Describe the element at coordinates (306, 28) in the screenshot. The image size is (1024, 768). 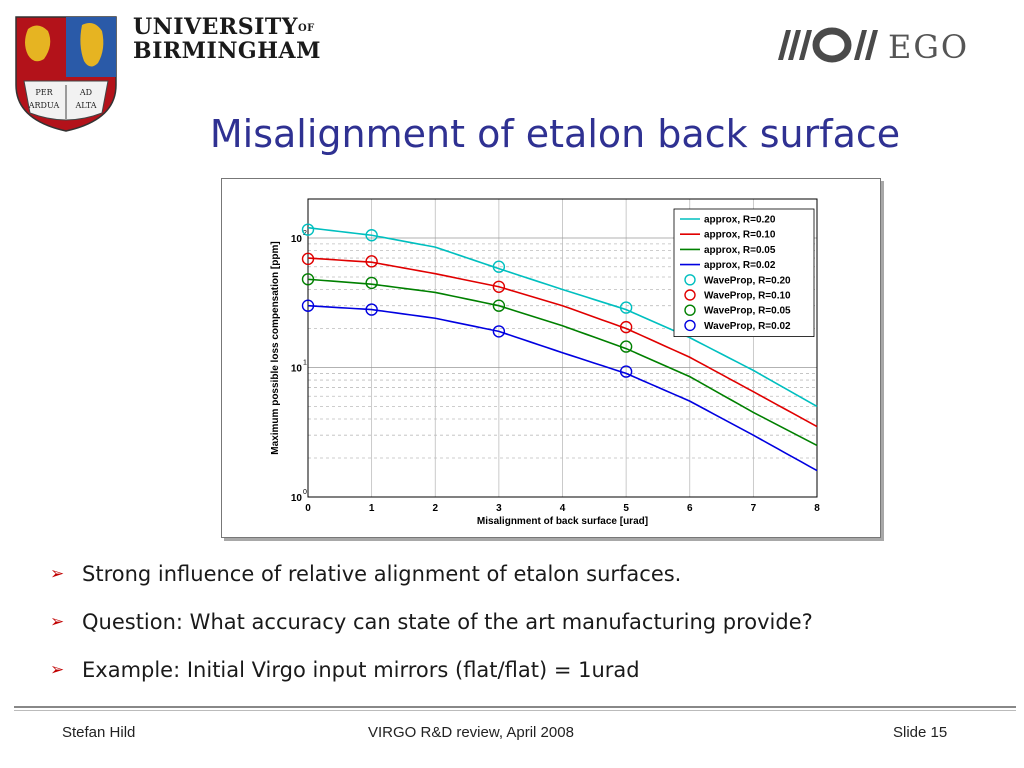
I see `university-of: OF` at that location.